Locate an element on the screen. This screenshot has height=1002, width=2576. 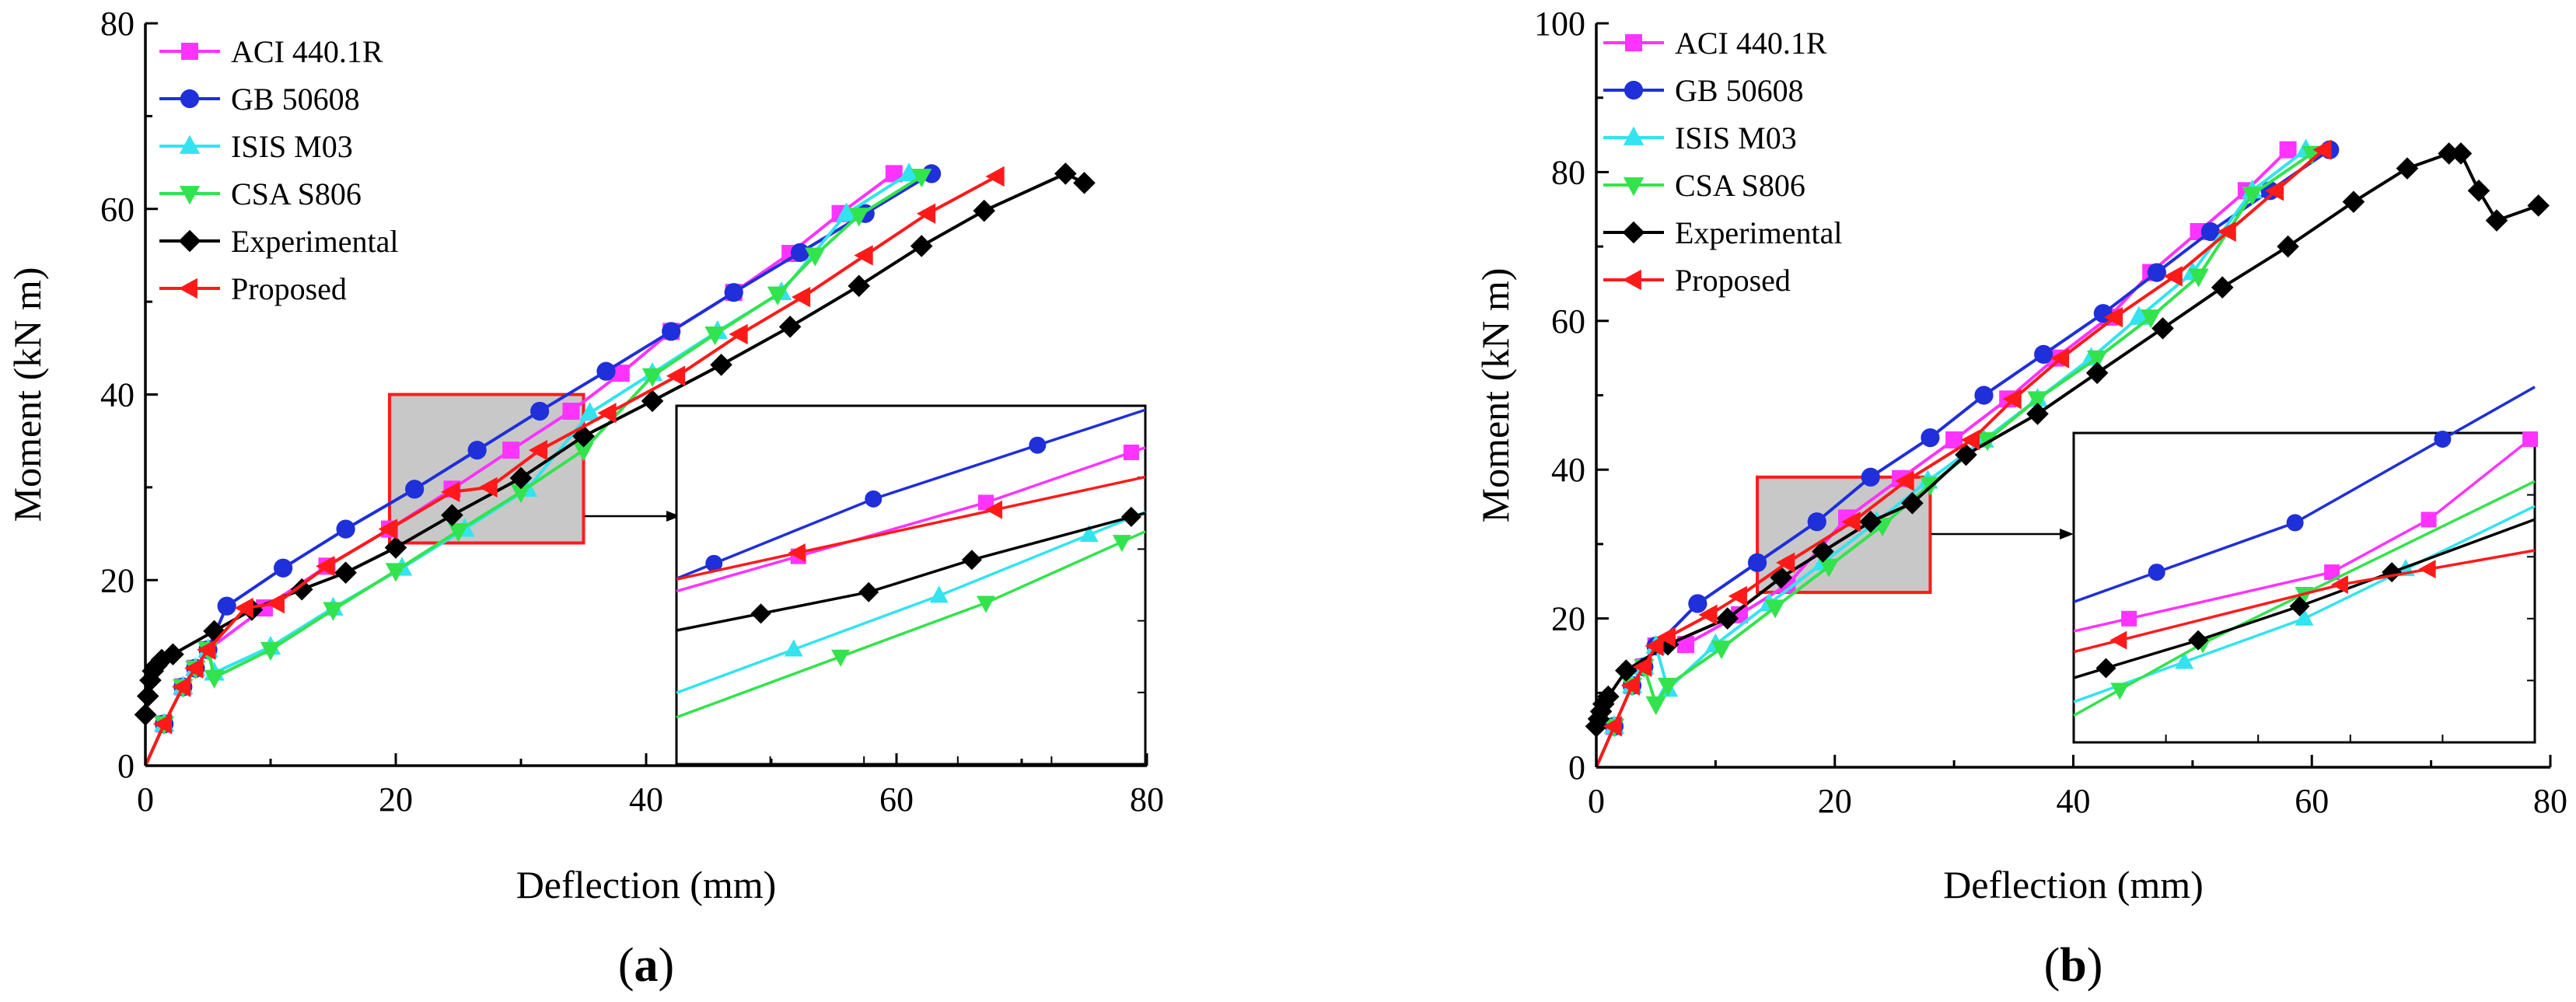
zoom-arrowhead is located at coordinates (2067, 534).